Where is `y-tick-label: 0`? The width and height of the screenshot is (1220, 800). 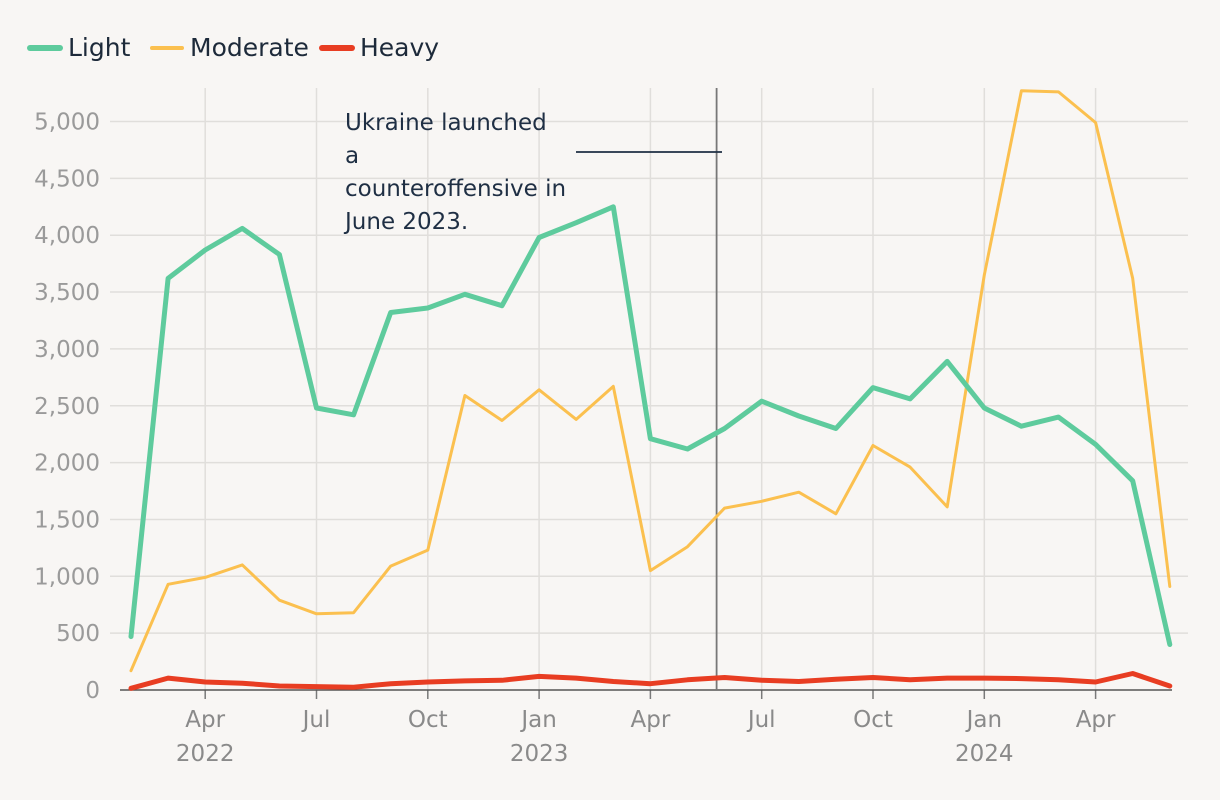 y-tick-label: 0 is located at coordinates (92, 691).